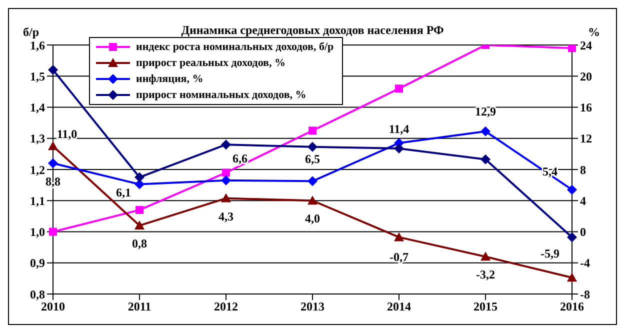 Image resolution: width=623 pixels, height=331 pixels. What do you see at coordinates (485, 111) in the screenshot?
I see `data-label: 12,9` at bounding box center [485, 111].